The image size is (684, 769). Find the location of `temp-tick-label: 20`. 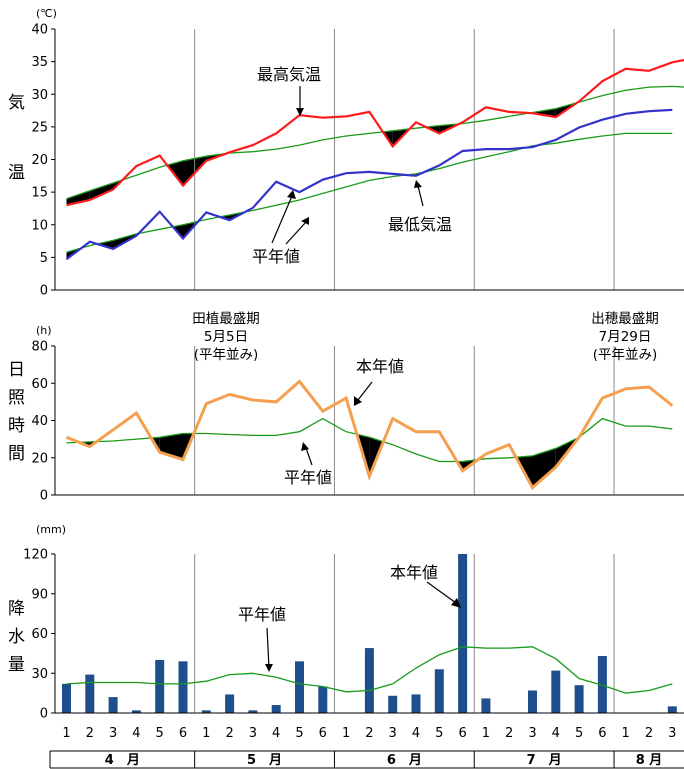

temp-tick-label: 20 is located at coordinates (39, 160).